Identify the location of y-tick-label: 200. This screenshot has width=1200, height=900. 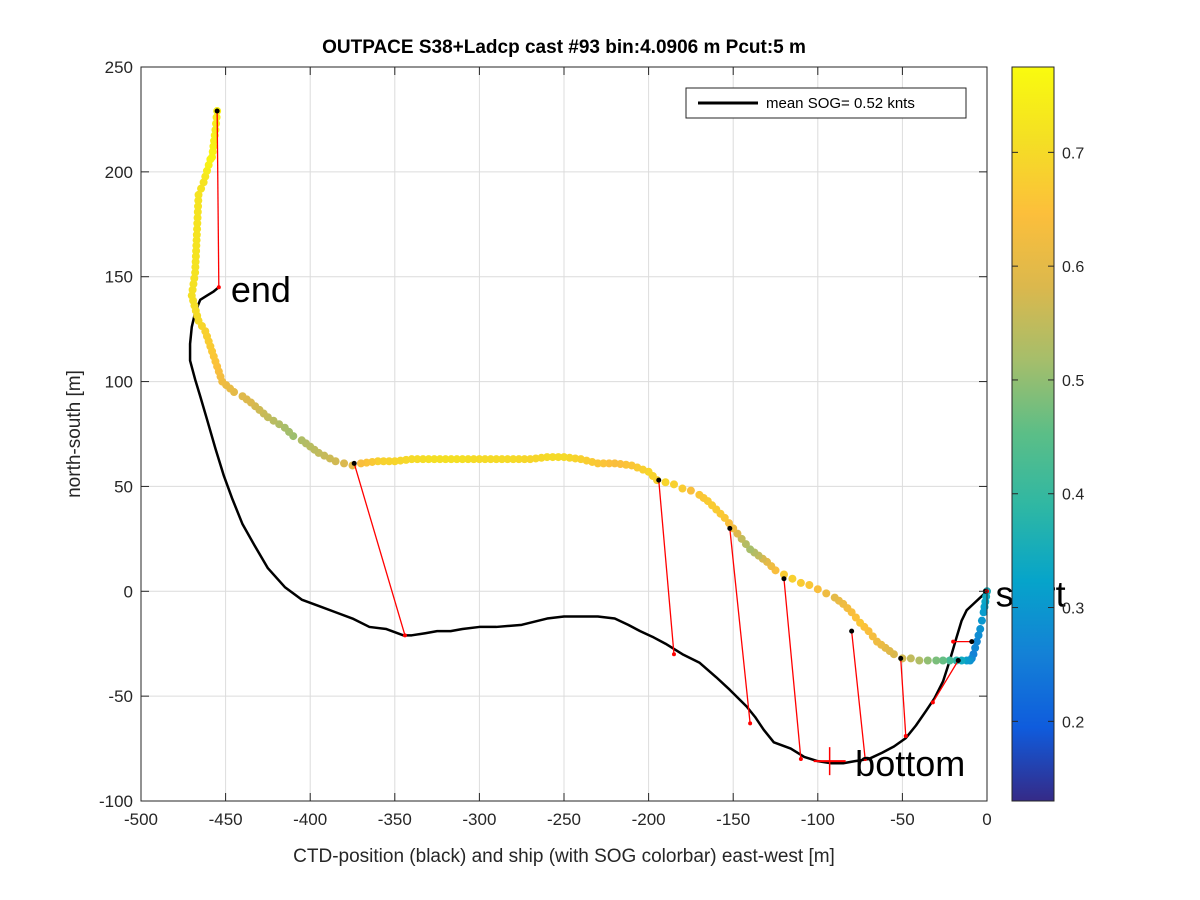
(119, 172).